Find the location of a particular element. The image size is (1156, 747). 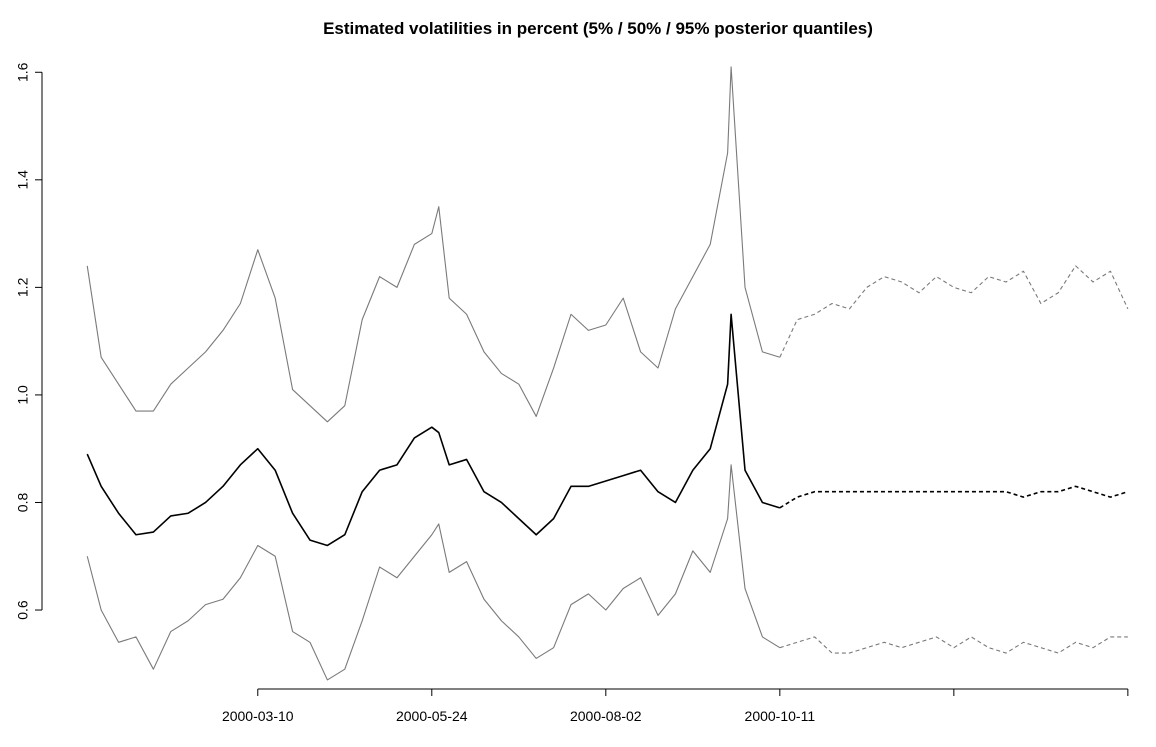

x-tick-label: 2000-05-24 is located at coordinates (432, 716).